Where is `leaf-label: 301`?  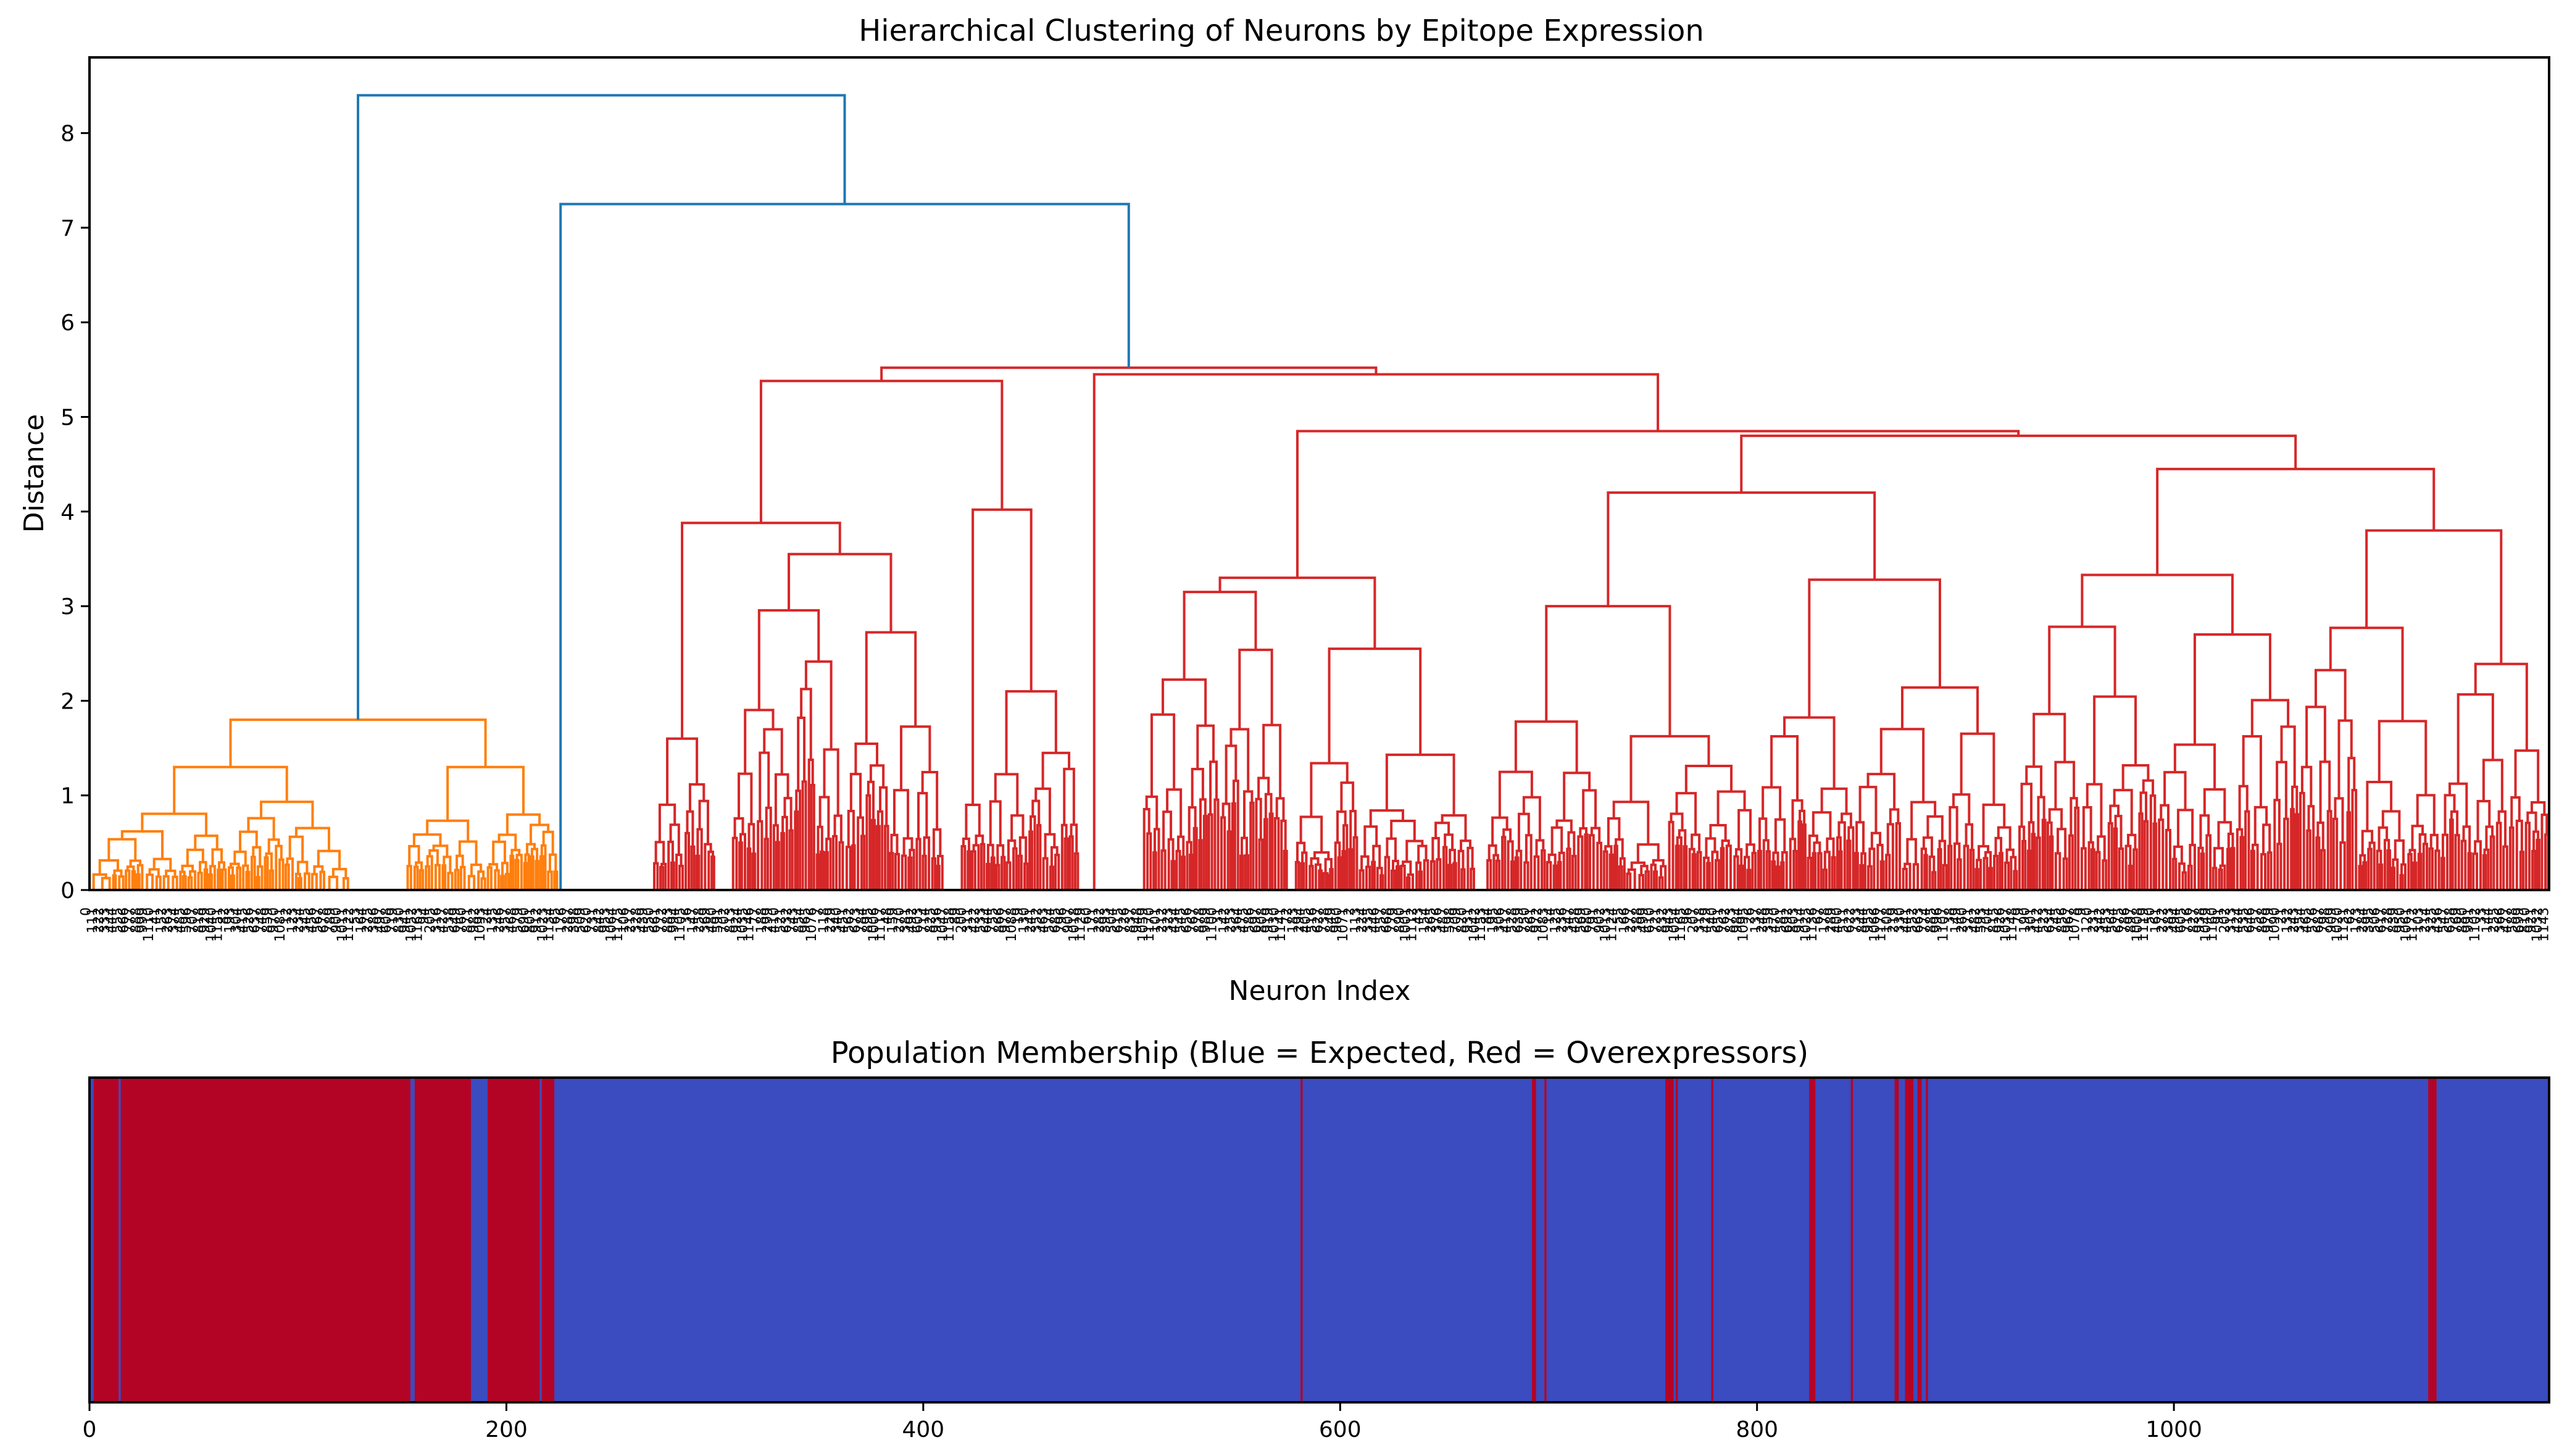
leaf-label: 301 is located at coordinates (2032, 920).